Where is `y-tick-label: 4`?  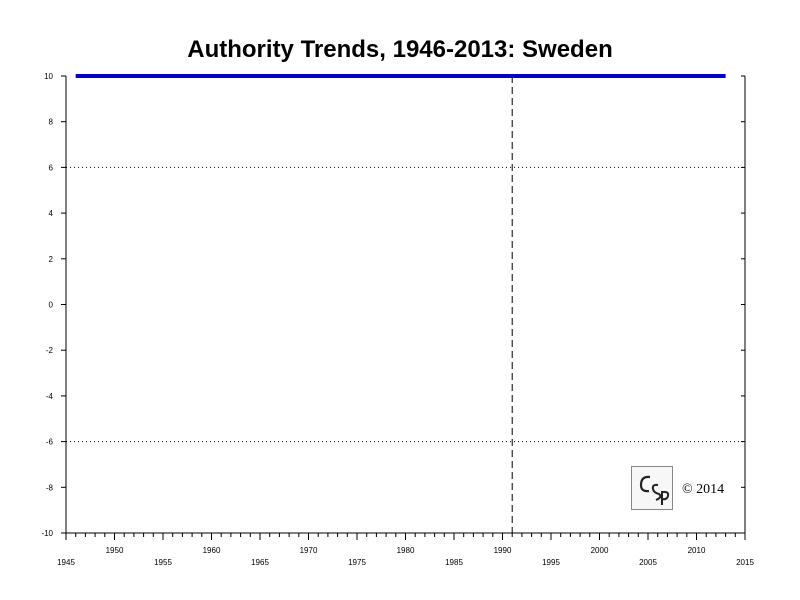
y-tick-label: 4 is located at coordinates (51, 213).